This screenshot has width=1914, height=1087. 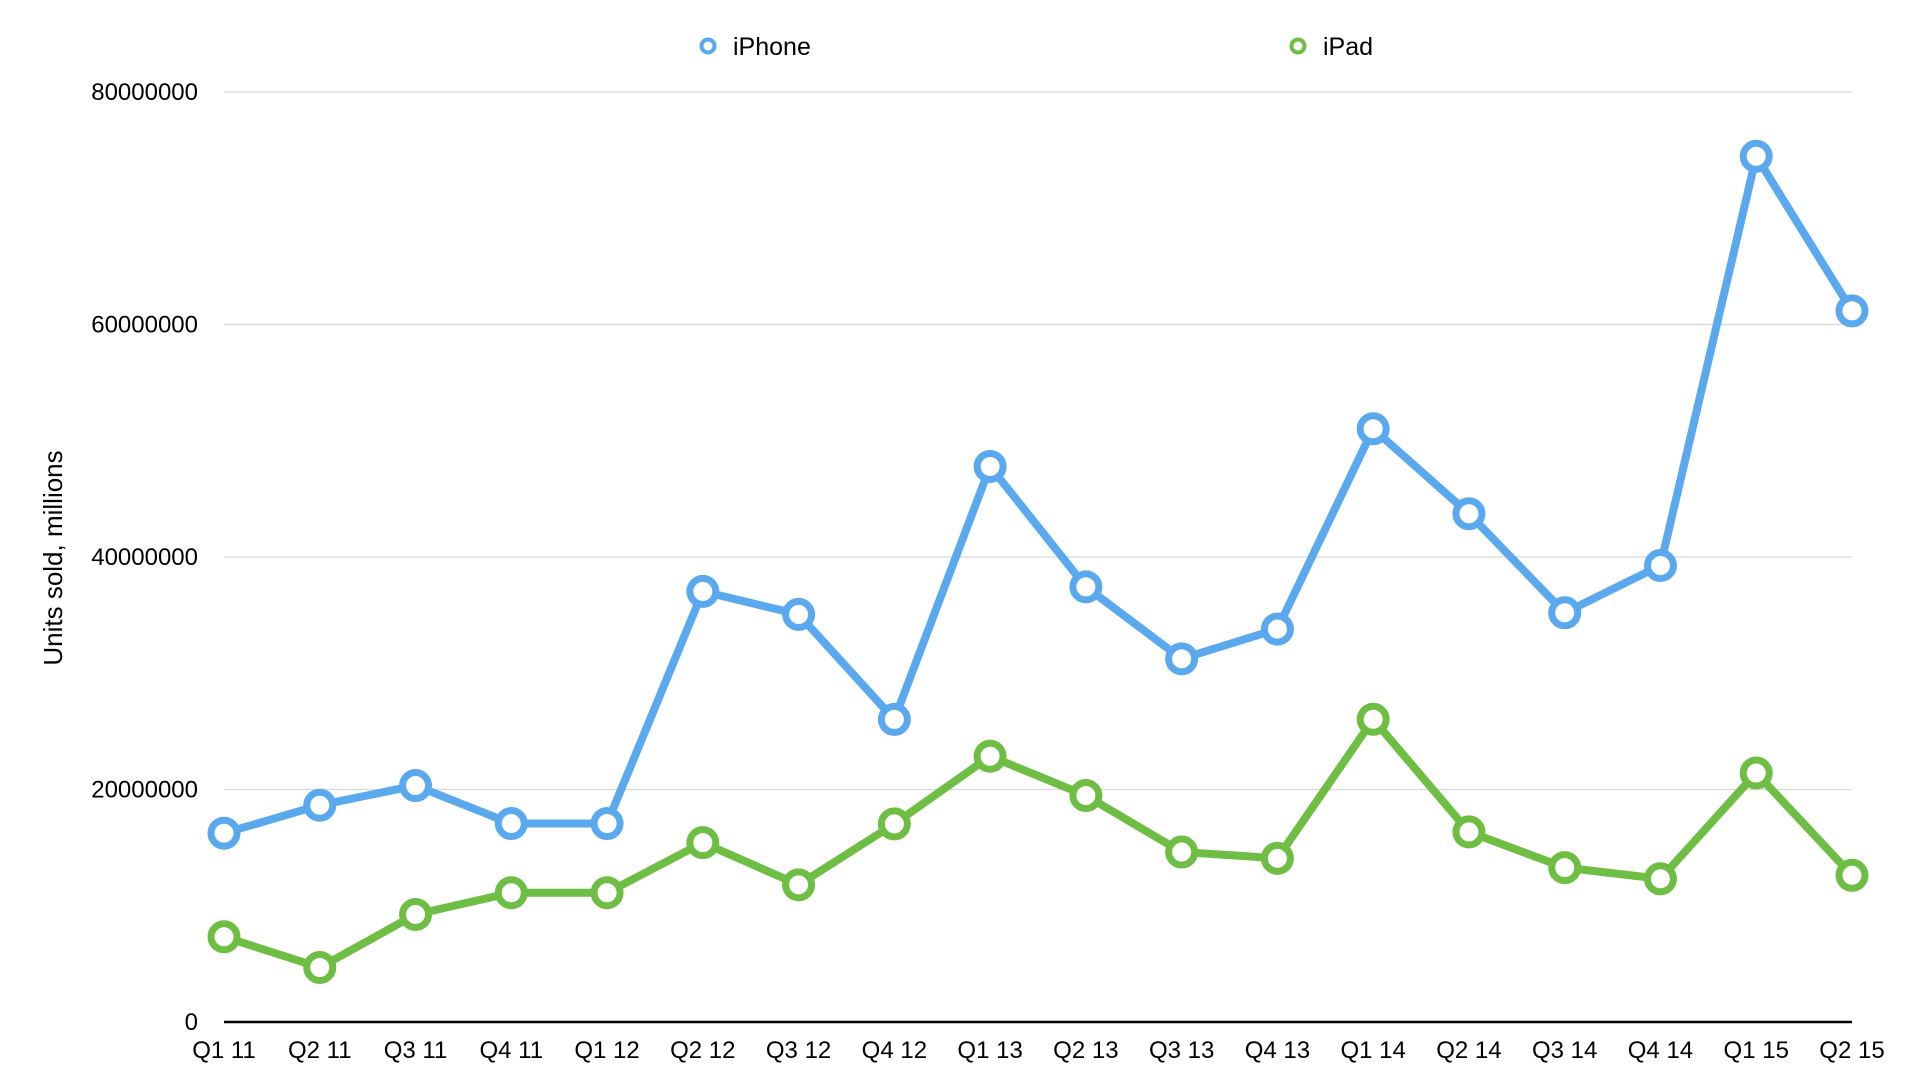 What do you see at coordinates (606, 1050) in the screenshot?
I see `x-tick-label: Q1 12` at bounding box center [606, 1050].